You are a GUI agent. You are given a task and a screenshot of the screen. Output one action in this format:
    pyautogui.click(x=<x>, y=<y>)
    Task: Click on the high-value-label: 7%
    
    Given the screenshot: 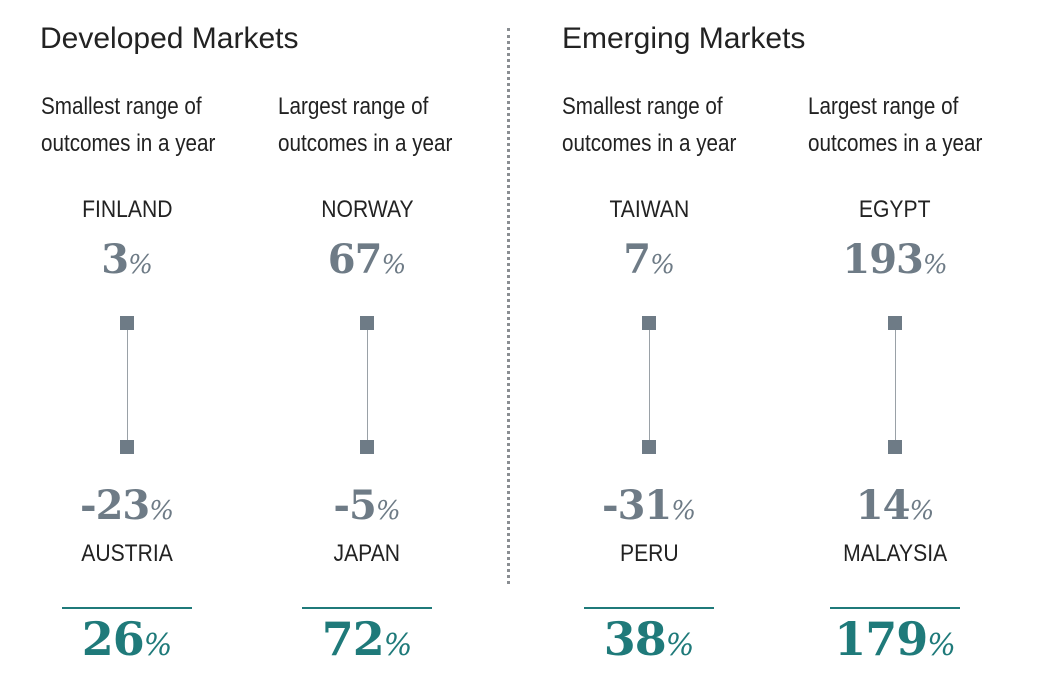 What is the action you would take?
    pyautogui.click(x=649, y=259)
    